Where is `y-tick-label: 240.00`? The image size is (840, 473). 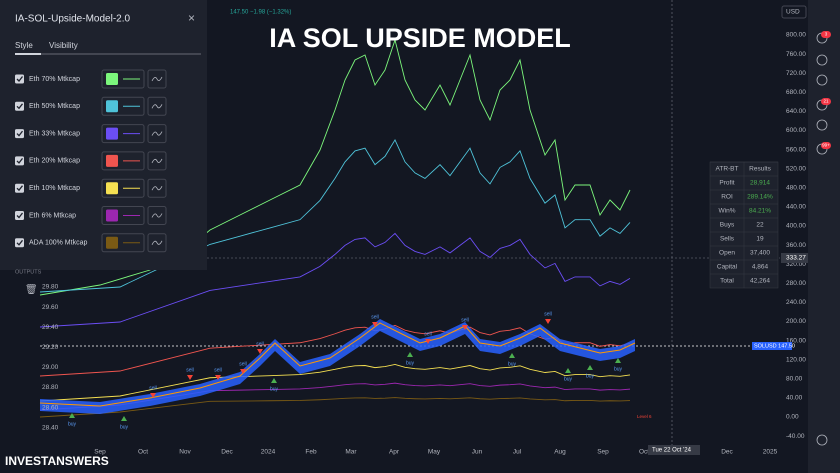 y-tick-label: 240.00 is located at coordinates (796, 302).